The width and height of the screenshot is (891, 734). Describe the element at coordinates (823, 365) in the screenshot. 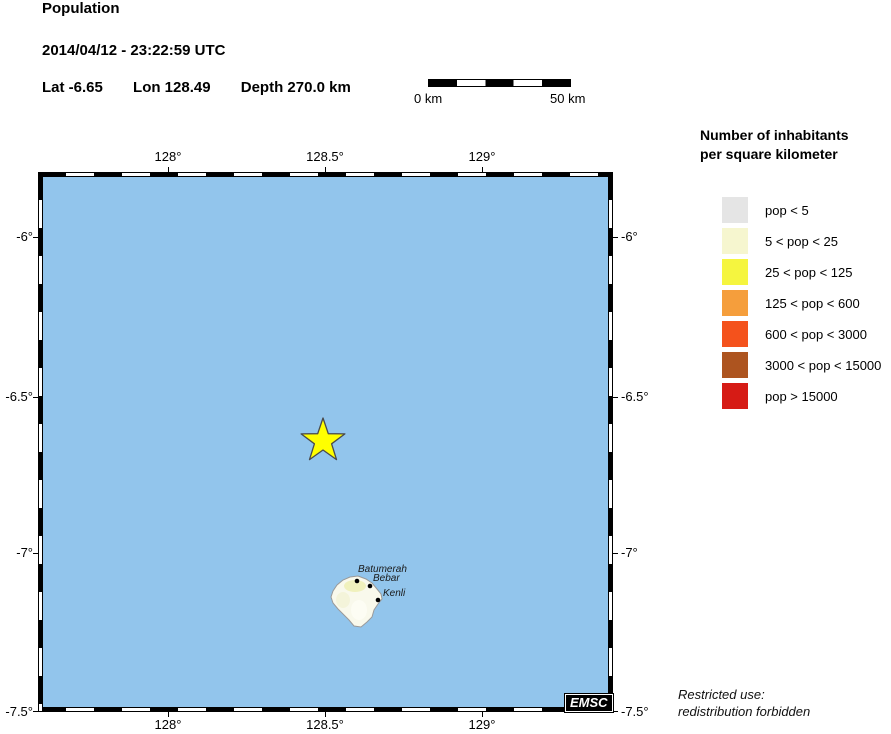

I see `legend-label: 3000 < pop < 15000` at that location.